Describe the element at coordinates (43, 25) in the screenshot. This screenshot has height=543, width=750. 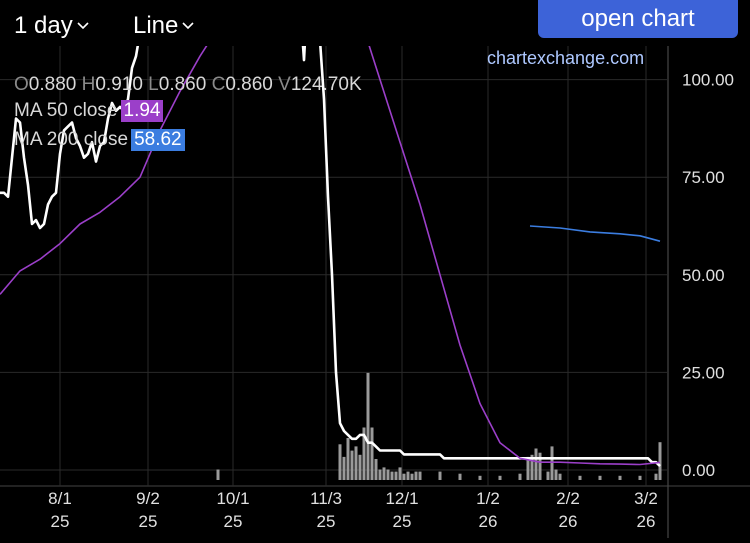
I see `interval-label: 1 day` at that location.